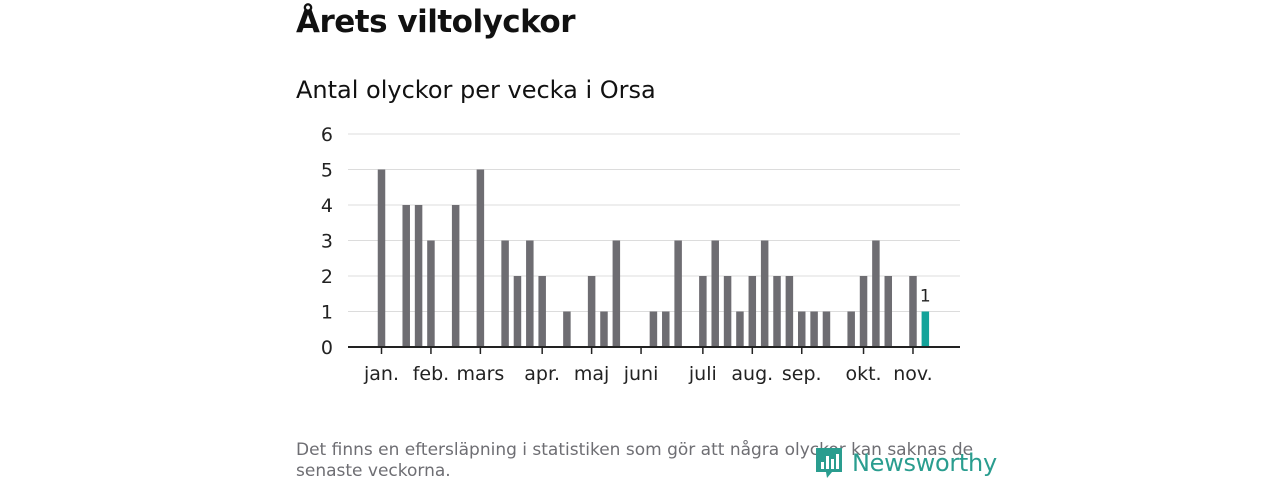 The image size is (1280, 482). Describe the element at coordinates (327, 206) in the screenshot. I see `y-tick-label: 4` at that location.